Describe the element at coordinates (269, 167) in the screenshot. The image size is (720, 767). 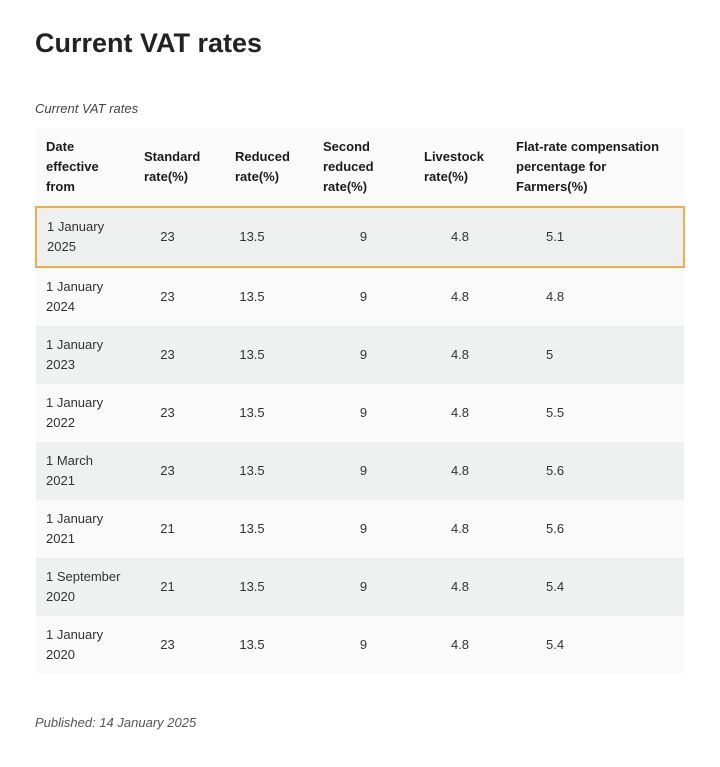
I see `header-reduced: Reduced rate(%)` at that location.